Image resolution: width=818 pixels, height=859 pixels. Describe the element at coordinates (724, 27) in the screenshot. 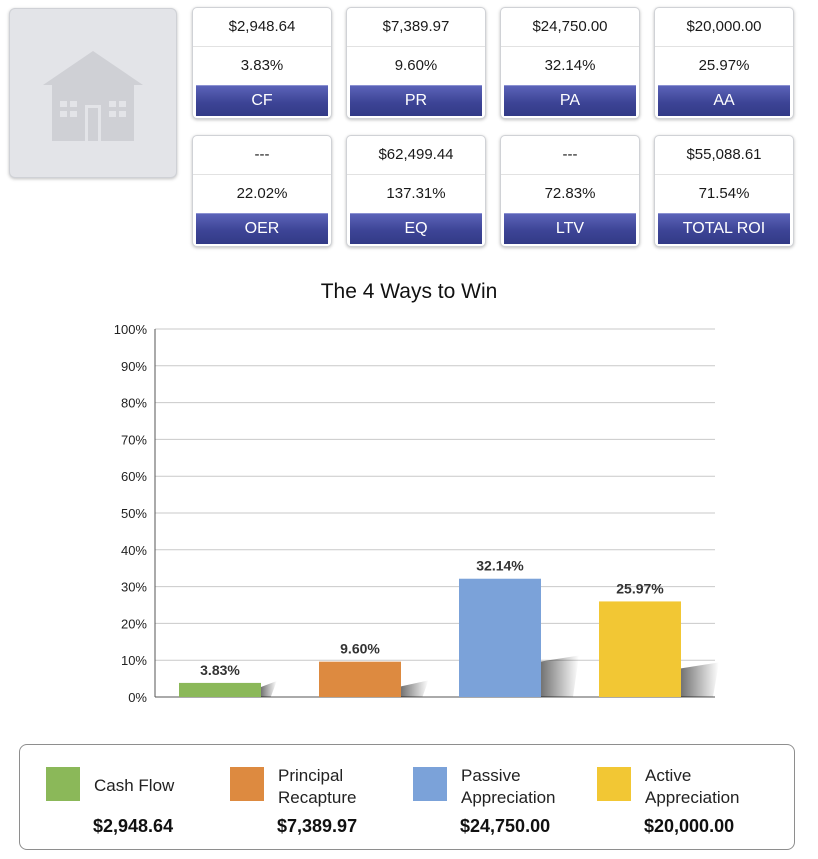

I see `card-value: $20,000.00` at that location.